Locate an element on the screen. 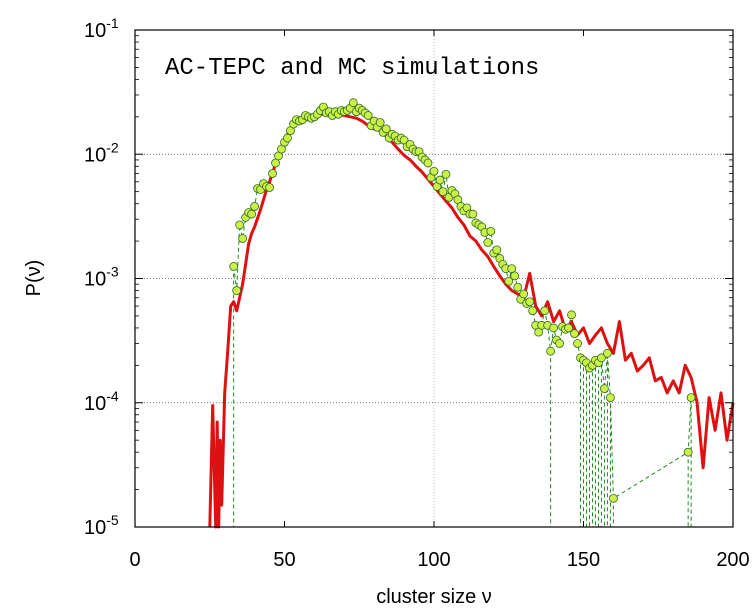 This screenshot has width=755, height=610. y-tick-label: 10⁻³ is located at coordinates (101, 277).